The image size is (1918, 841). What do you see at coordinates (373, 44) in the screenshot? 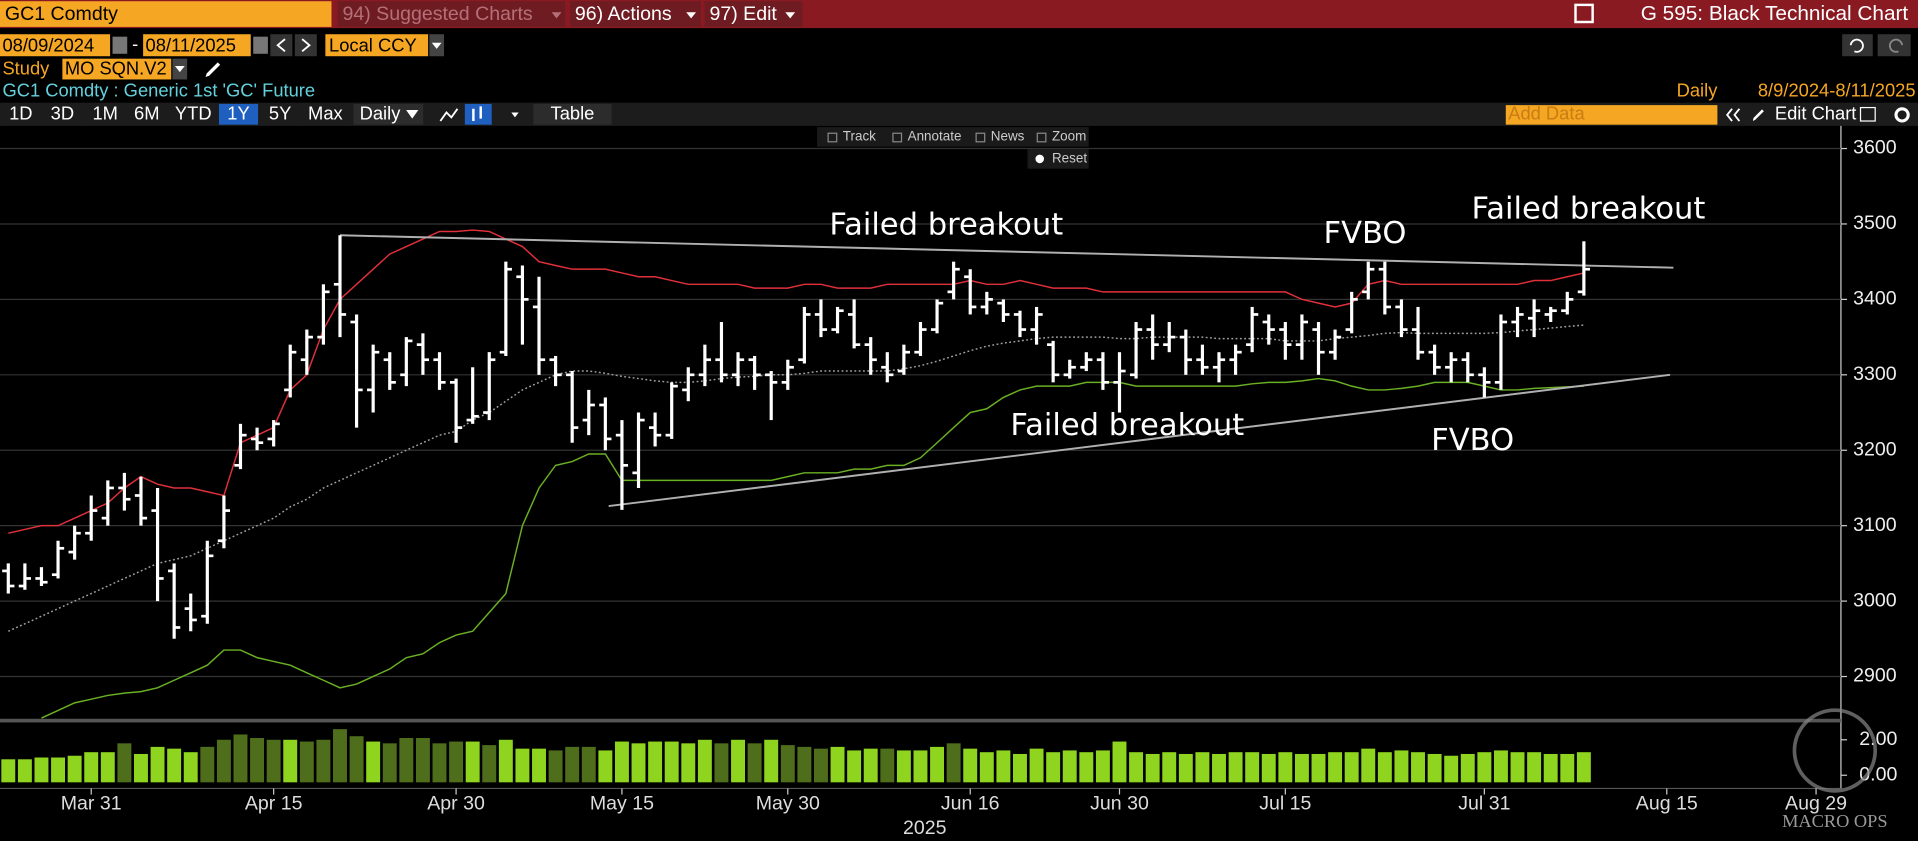
I see `currency: Local CCY` at bounding box center [373, 44].